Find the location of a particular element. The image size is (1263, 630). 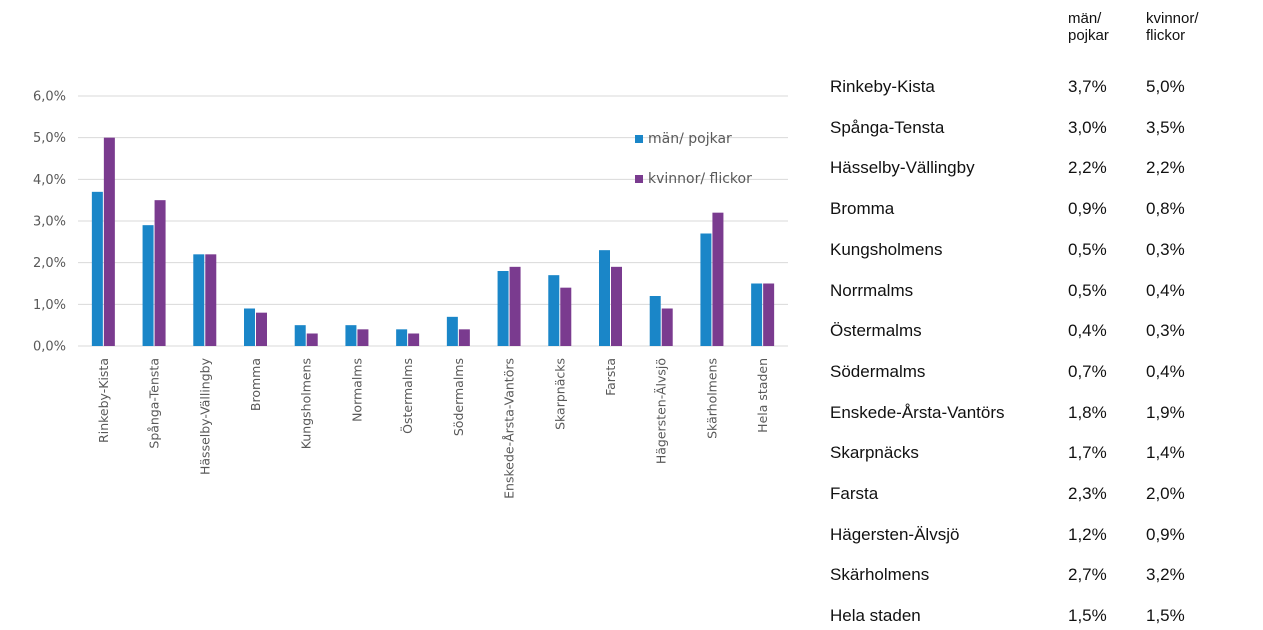

row-name: Hela staden is located at coordinates (875, 616).